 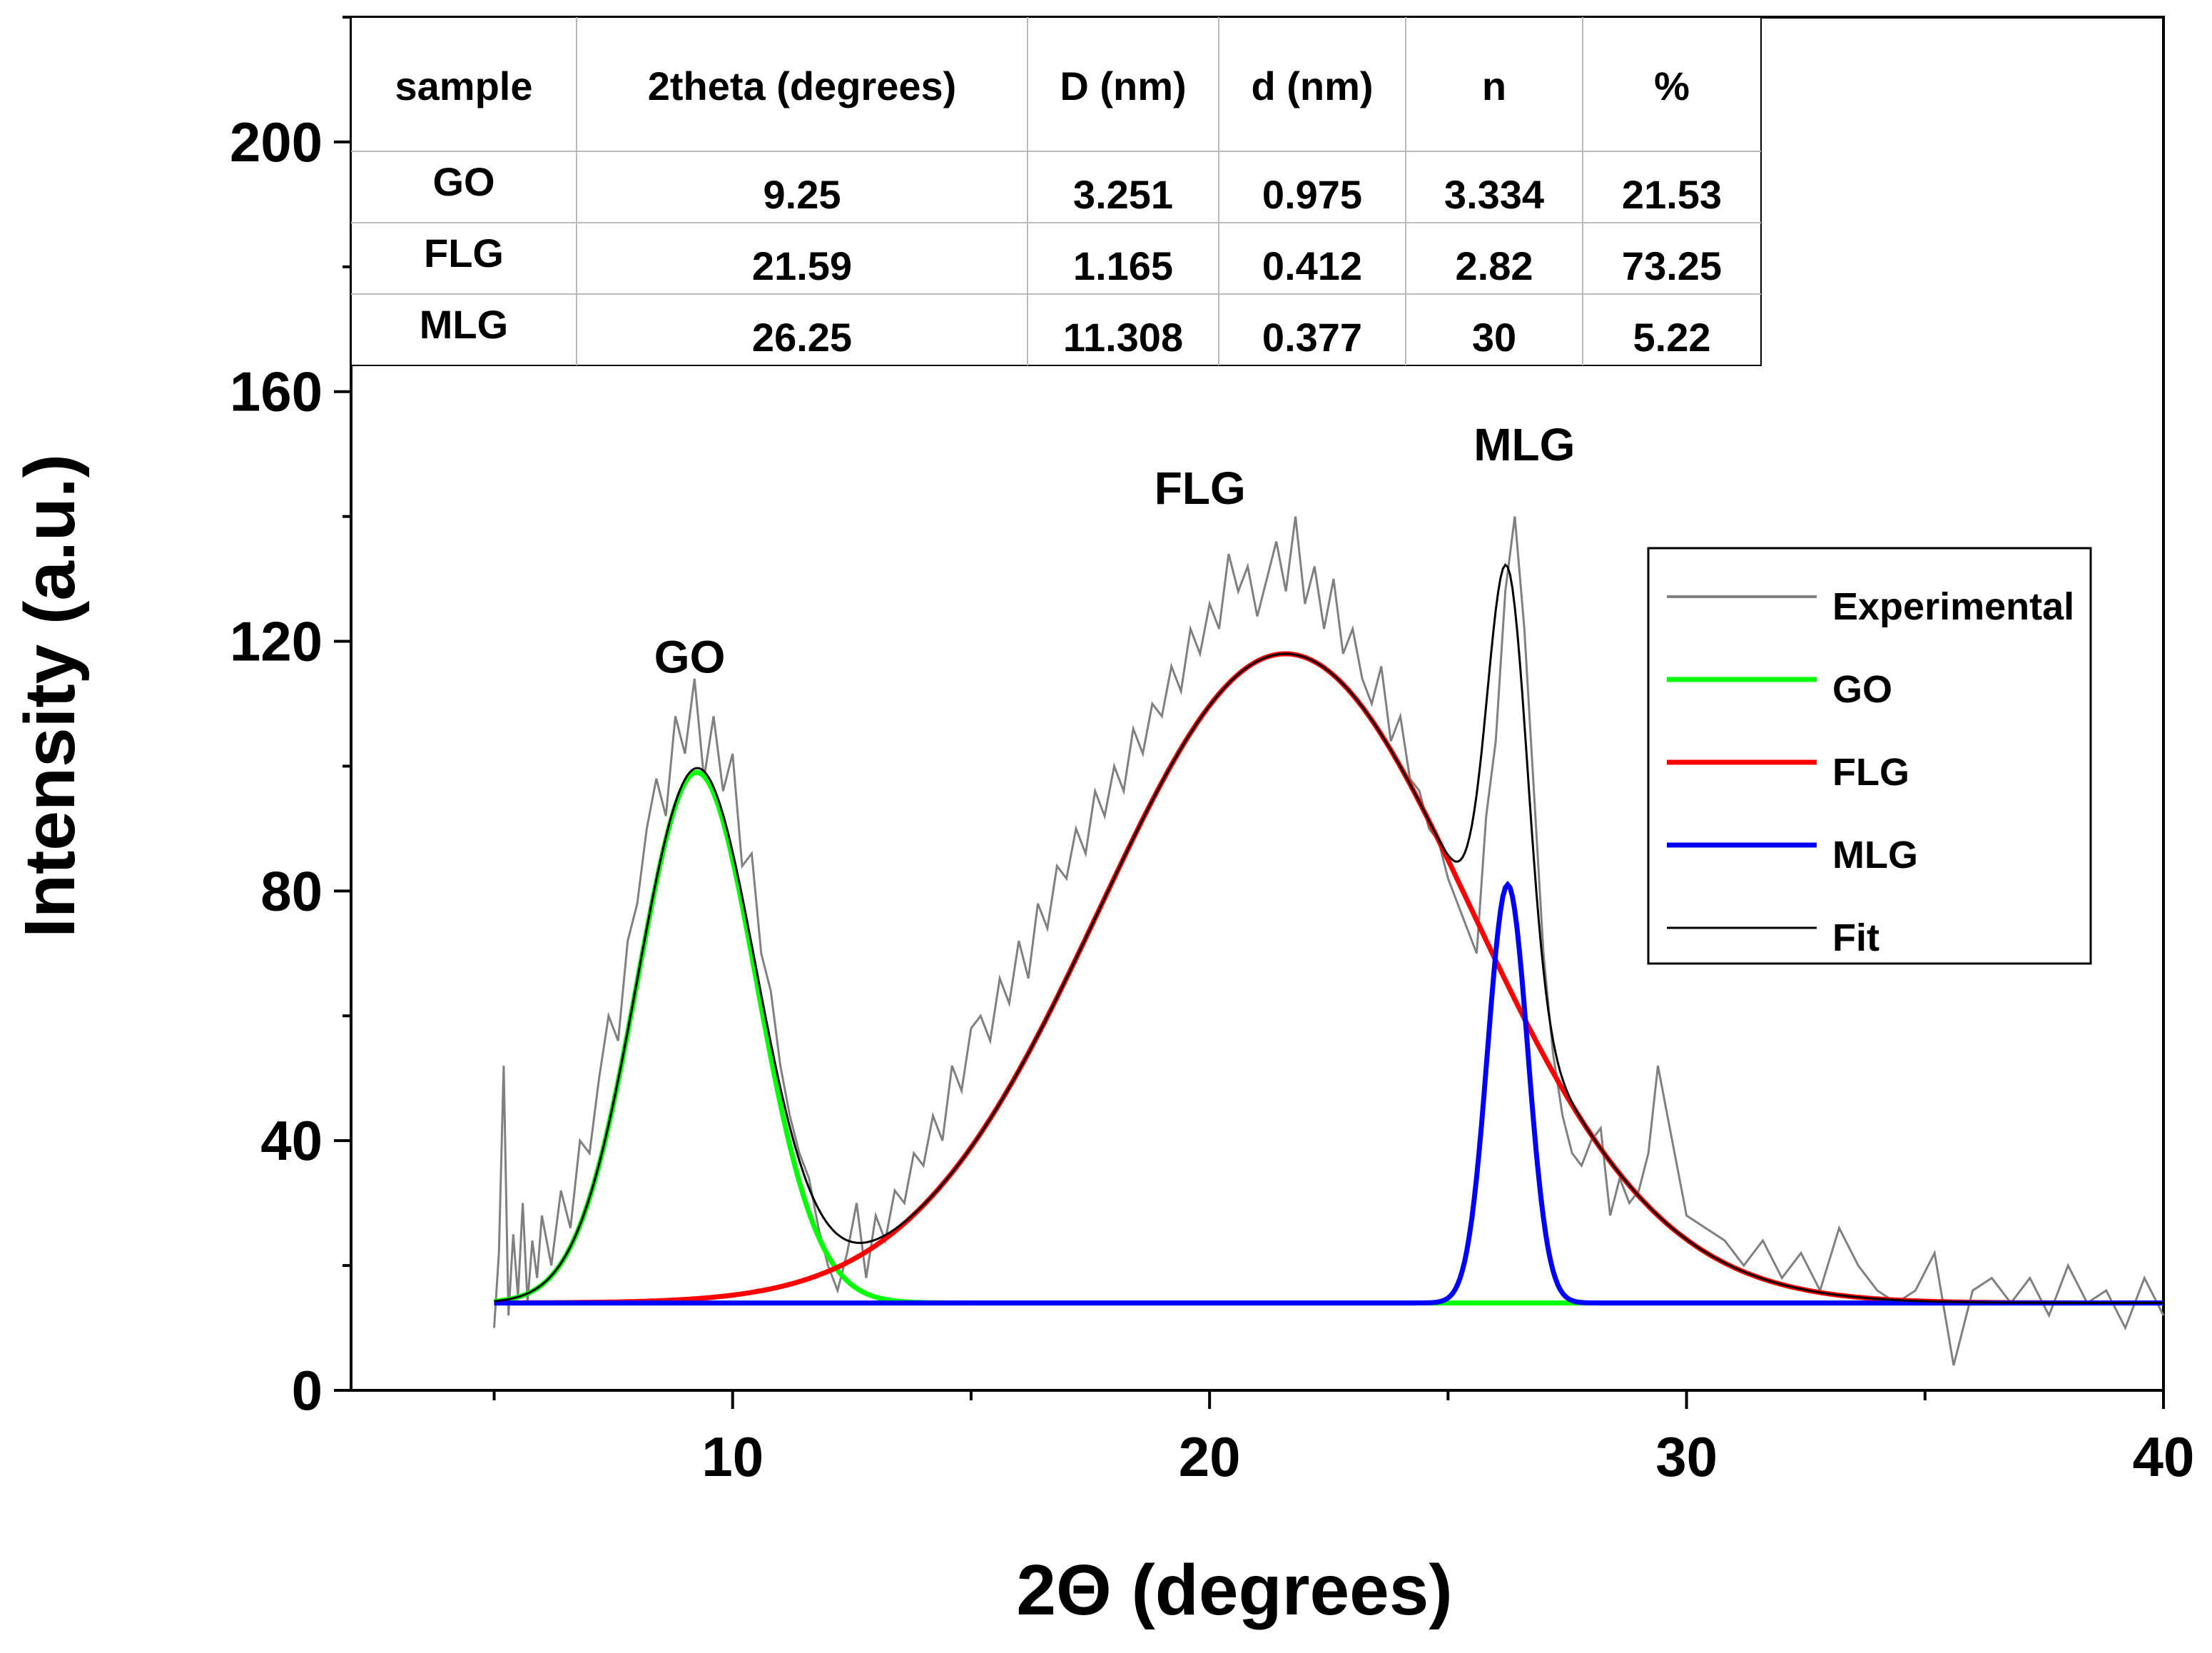 I want to click on table-background, so click(x=1056, y=191).